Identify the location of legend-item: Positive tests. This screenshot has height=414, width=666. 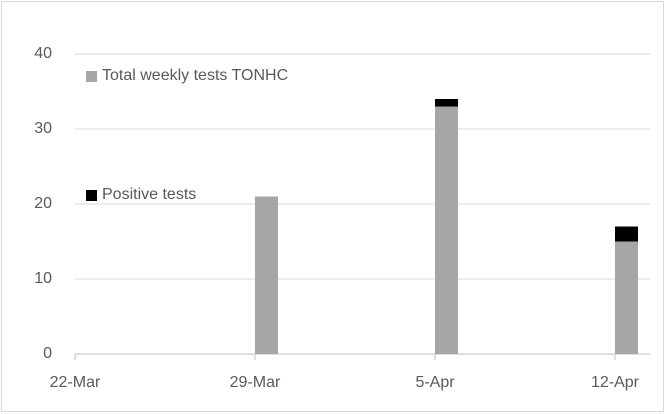
(194, 196).